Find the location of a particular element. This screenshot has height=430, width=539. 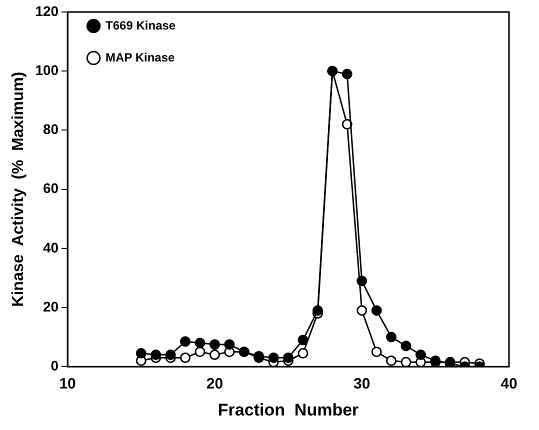

y-tick-label: 120 is located at coordinates (47, 10).